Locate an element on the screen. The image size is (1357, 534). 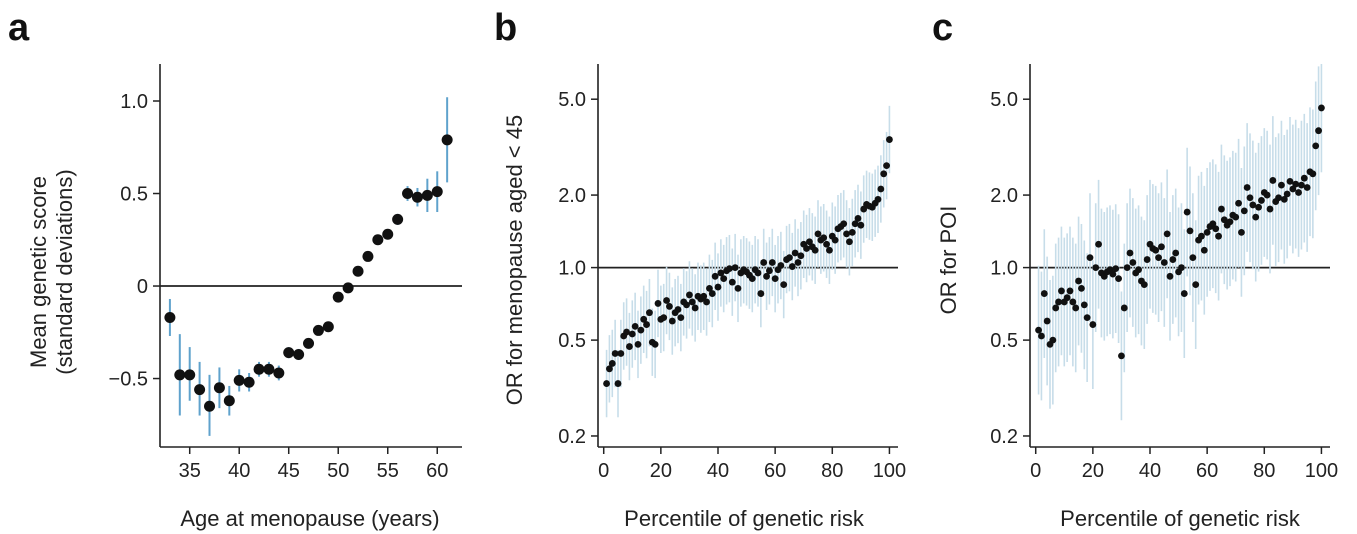
panel-c-ytick-label: 5.0 is located at coordinates (1004, 100).